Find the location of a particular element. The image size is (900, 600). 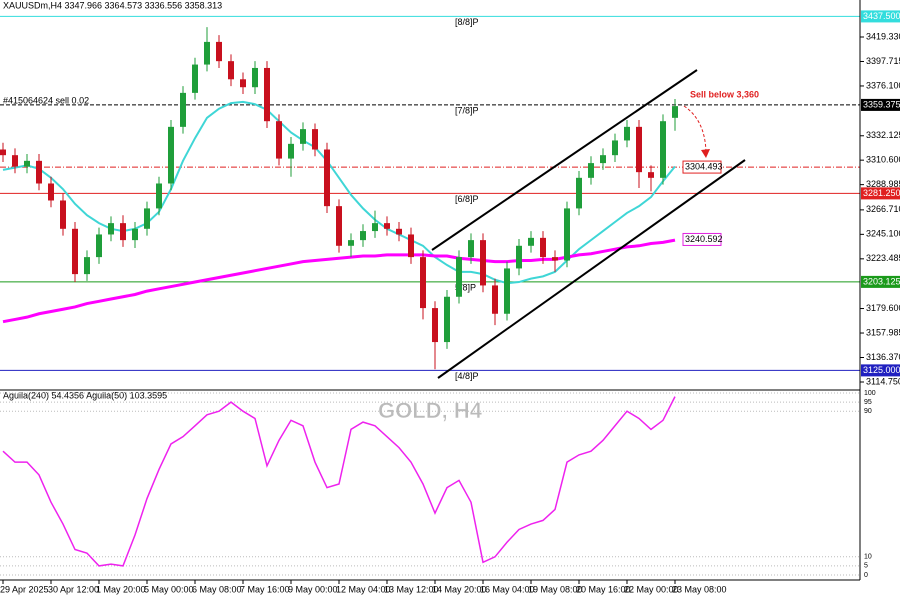

channel-lower is located at coordinates (591, 269).